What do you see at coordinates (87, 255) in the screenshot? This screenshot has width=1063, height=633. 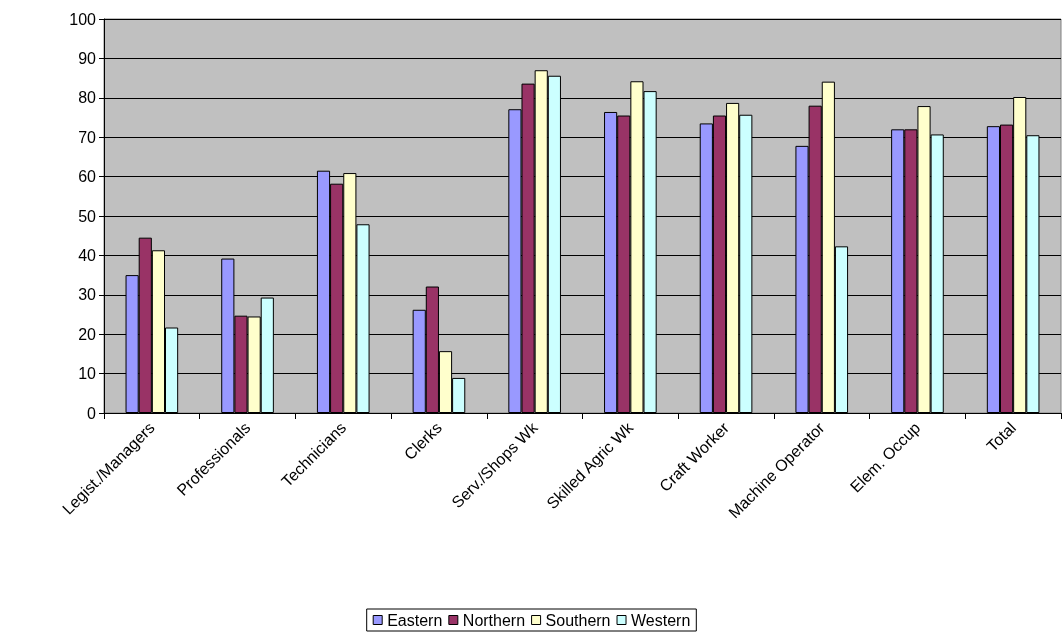 I see `y-tick-label: 40` at bounding box center [87, 255].